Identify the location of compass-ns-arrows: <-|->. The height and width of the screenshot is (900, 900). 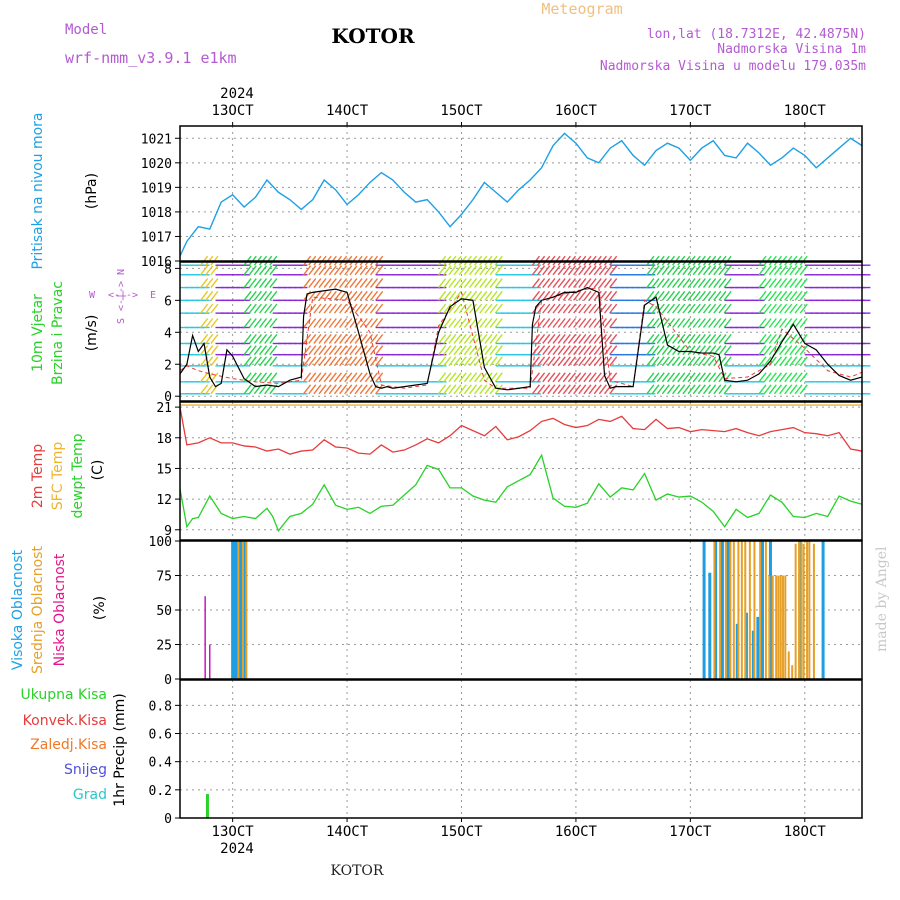
(121, 296).